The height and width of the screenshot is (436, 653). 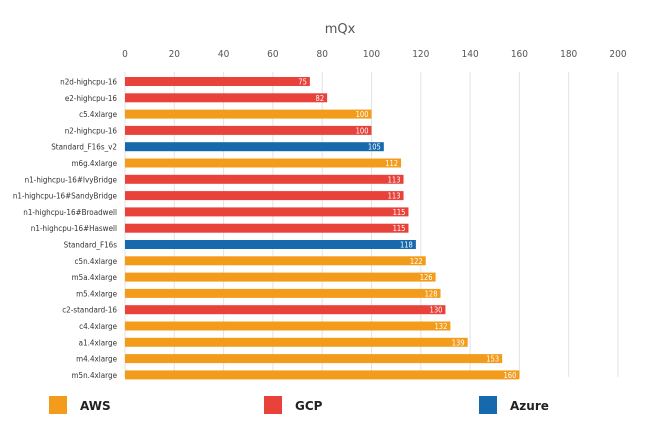 I want to click on value-label: 126, so click(x=426, y=277).